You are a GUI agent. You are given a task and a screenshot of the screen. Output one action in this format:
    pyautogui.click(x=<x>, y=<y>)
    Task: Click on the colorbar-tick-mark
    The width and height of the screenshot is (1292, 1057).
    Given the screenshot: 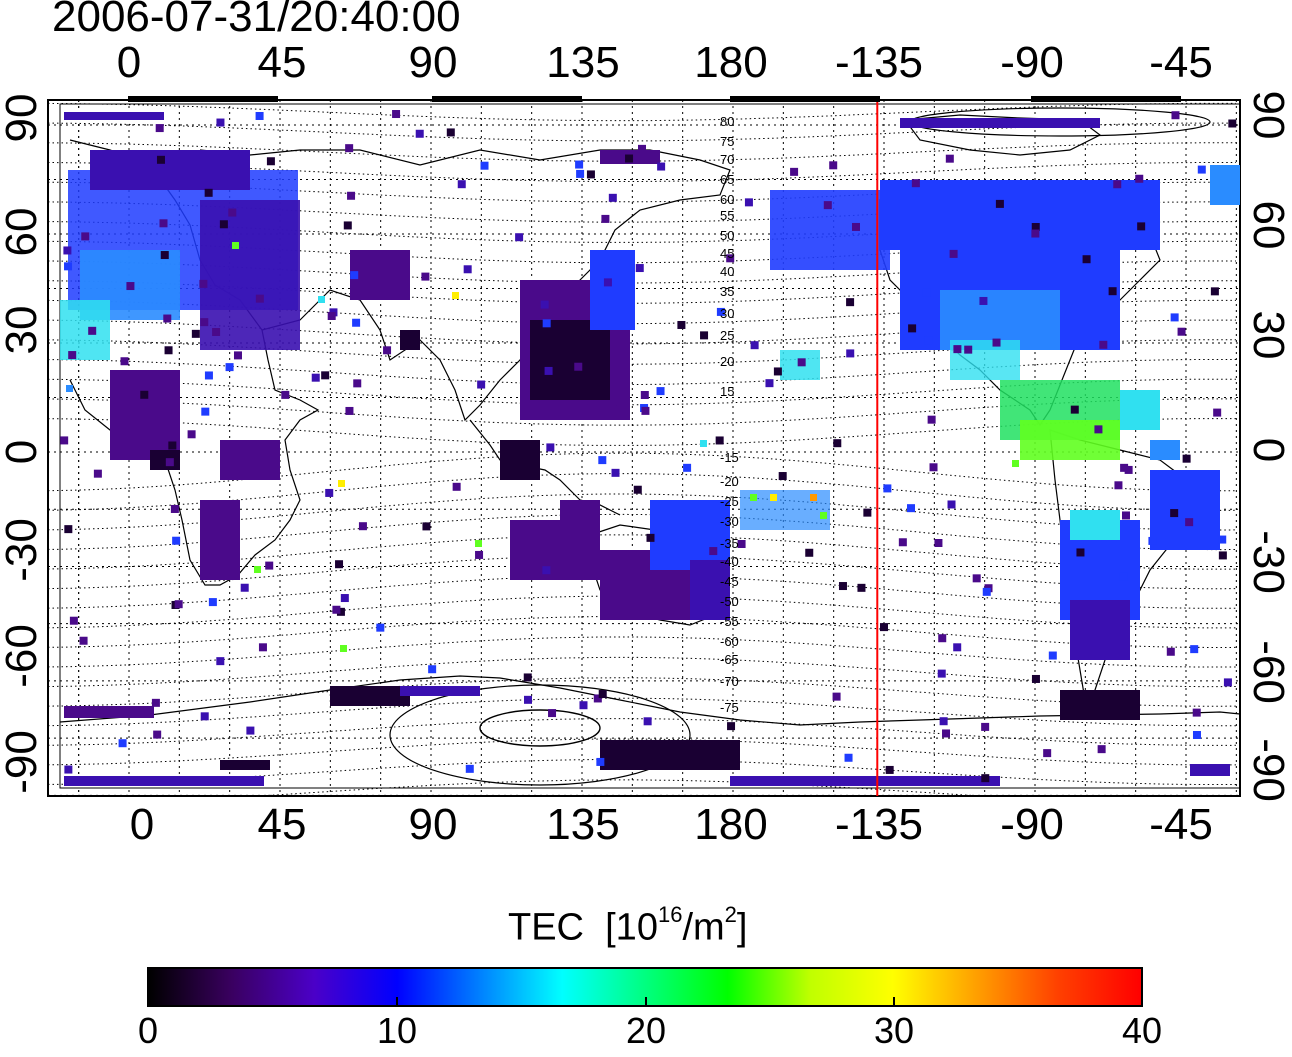 What is the action you would take?
    pyautogui.click(x=646, y=1002)
    